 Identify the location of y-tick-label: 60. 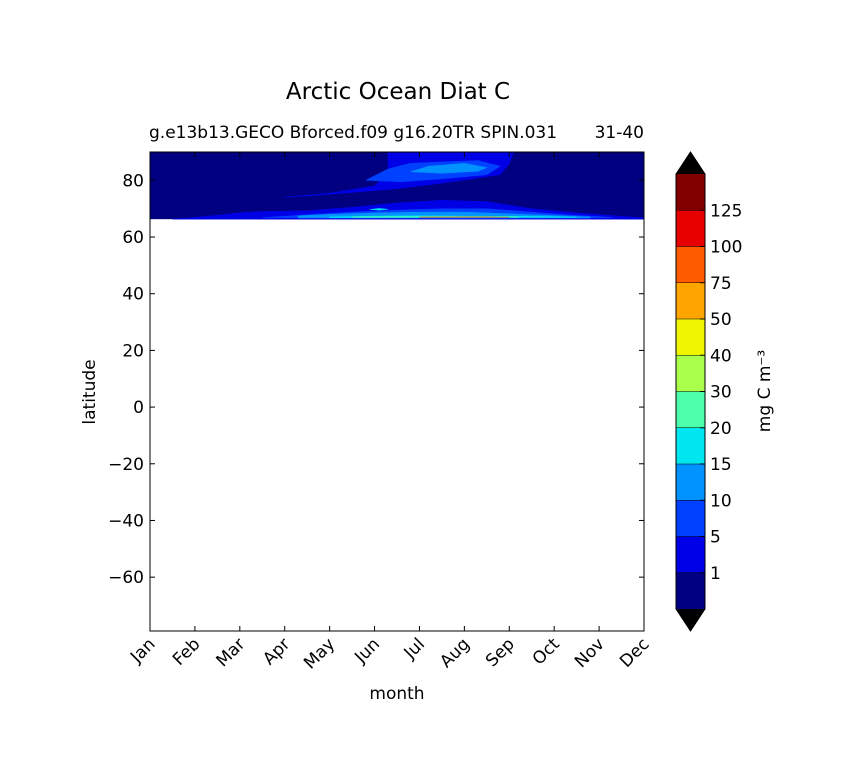
(133, 238).